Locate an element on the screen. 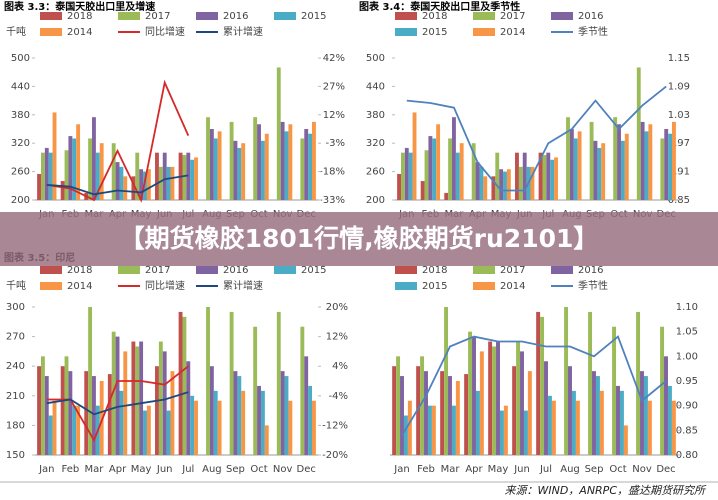 The height and width of the screenshot is (500, 718). y2-tick-label: 4% is located at coordinates (340, 366).